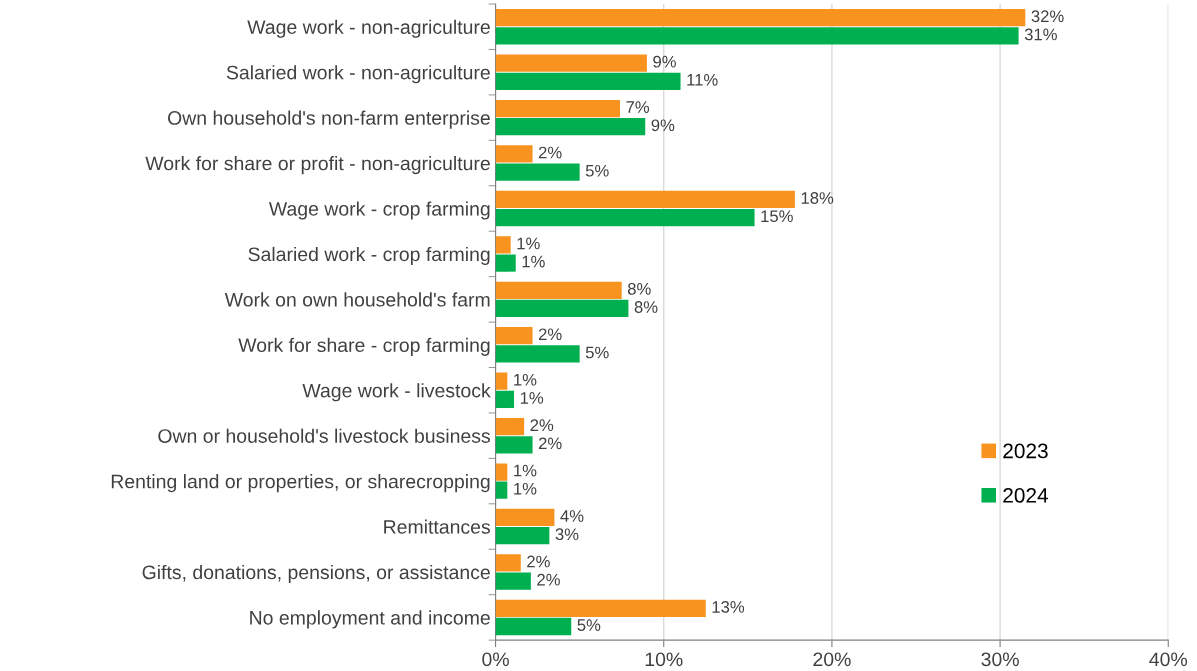 Image resolution: width=1197 pixels, height=671 pixels. Describe the element at coordinates (370, 619) in the screenshot. I see `y-tick-label: No employment and income` at that location.